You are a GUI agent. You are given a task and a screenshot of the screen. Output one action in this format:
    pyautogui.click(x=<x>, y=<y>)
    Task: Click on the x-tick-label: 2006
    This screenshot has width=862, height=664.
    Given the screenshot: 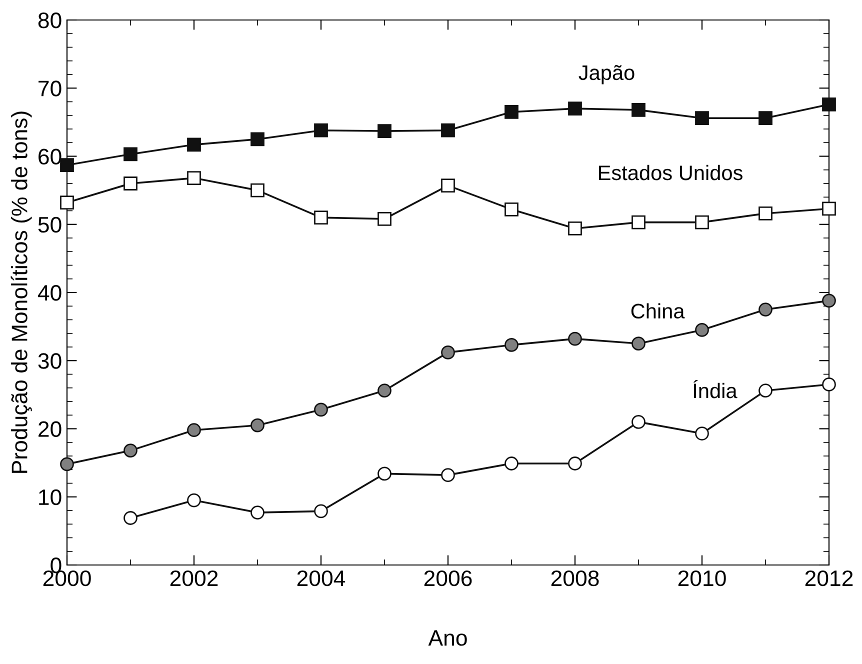 What is the action you would take?
    pyautogui.click(x=448, y=578)
    